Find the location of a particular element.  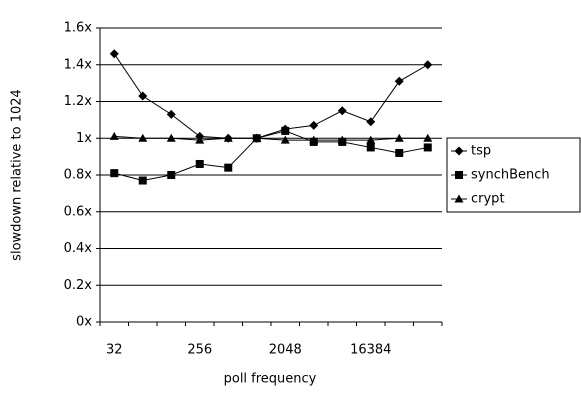

legend-label: tsp is located at coordinates (481, 151).